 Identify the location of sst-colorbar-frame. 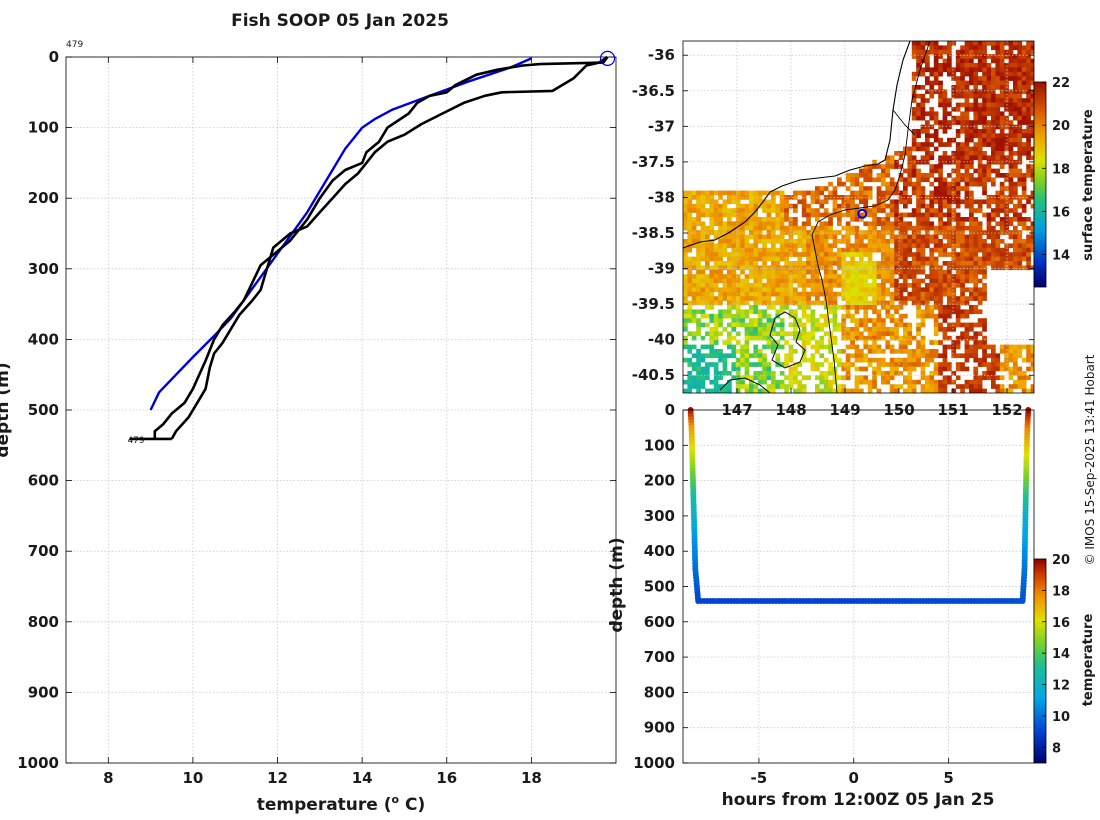
(1040, 184).